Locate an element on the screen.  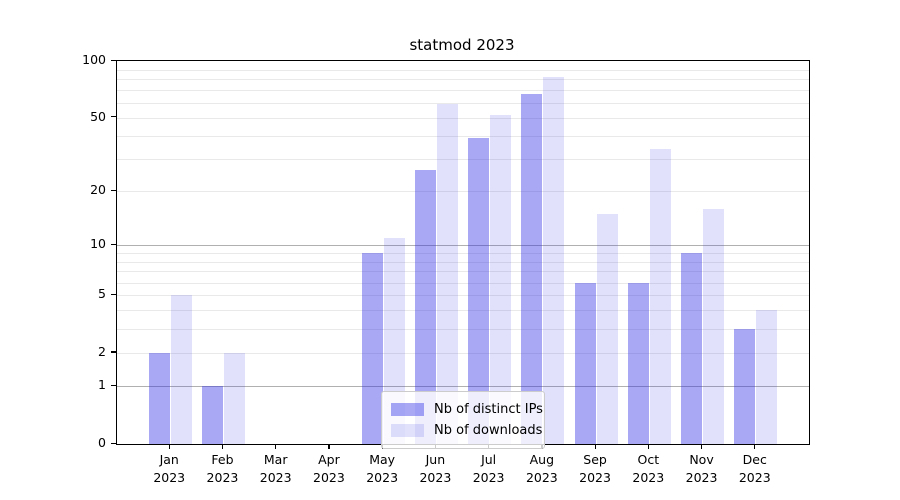
x-tick-month: Nov is located at coordinates (701, 459).